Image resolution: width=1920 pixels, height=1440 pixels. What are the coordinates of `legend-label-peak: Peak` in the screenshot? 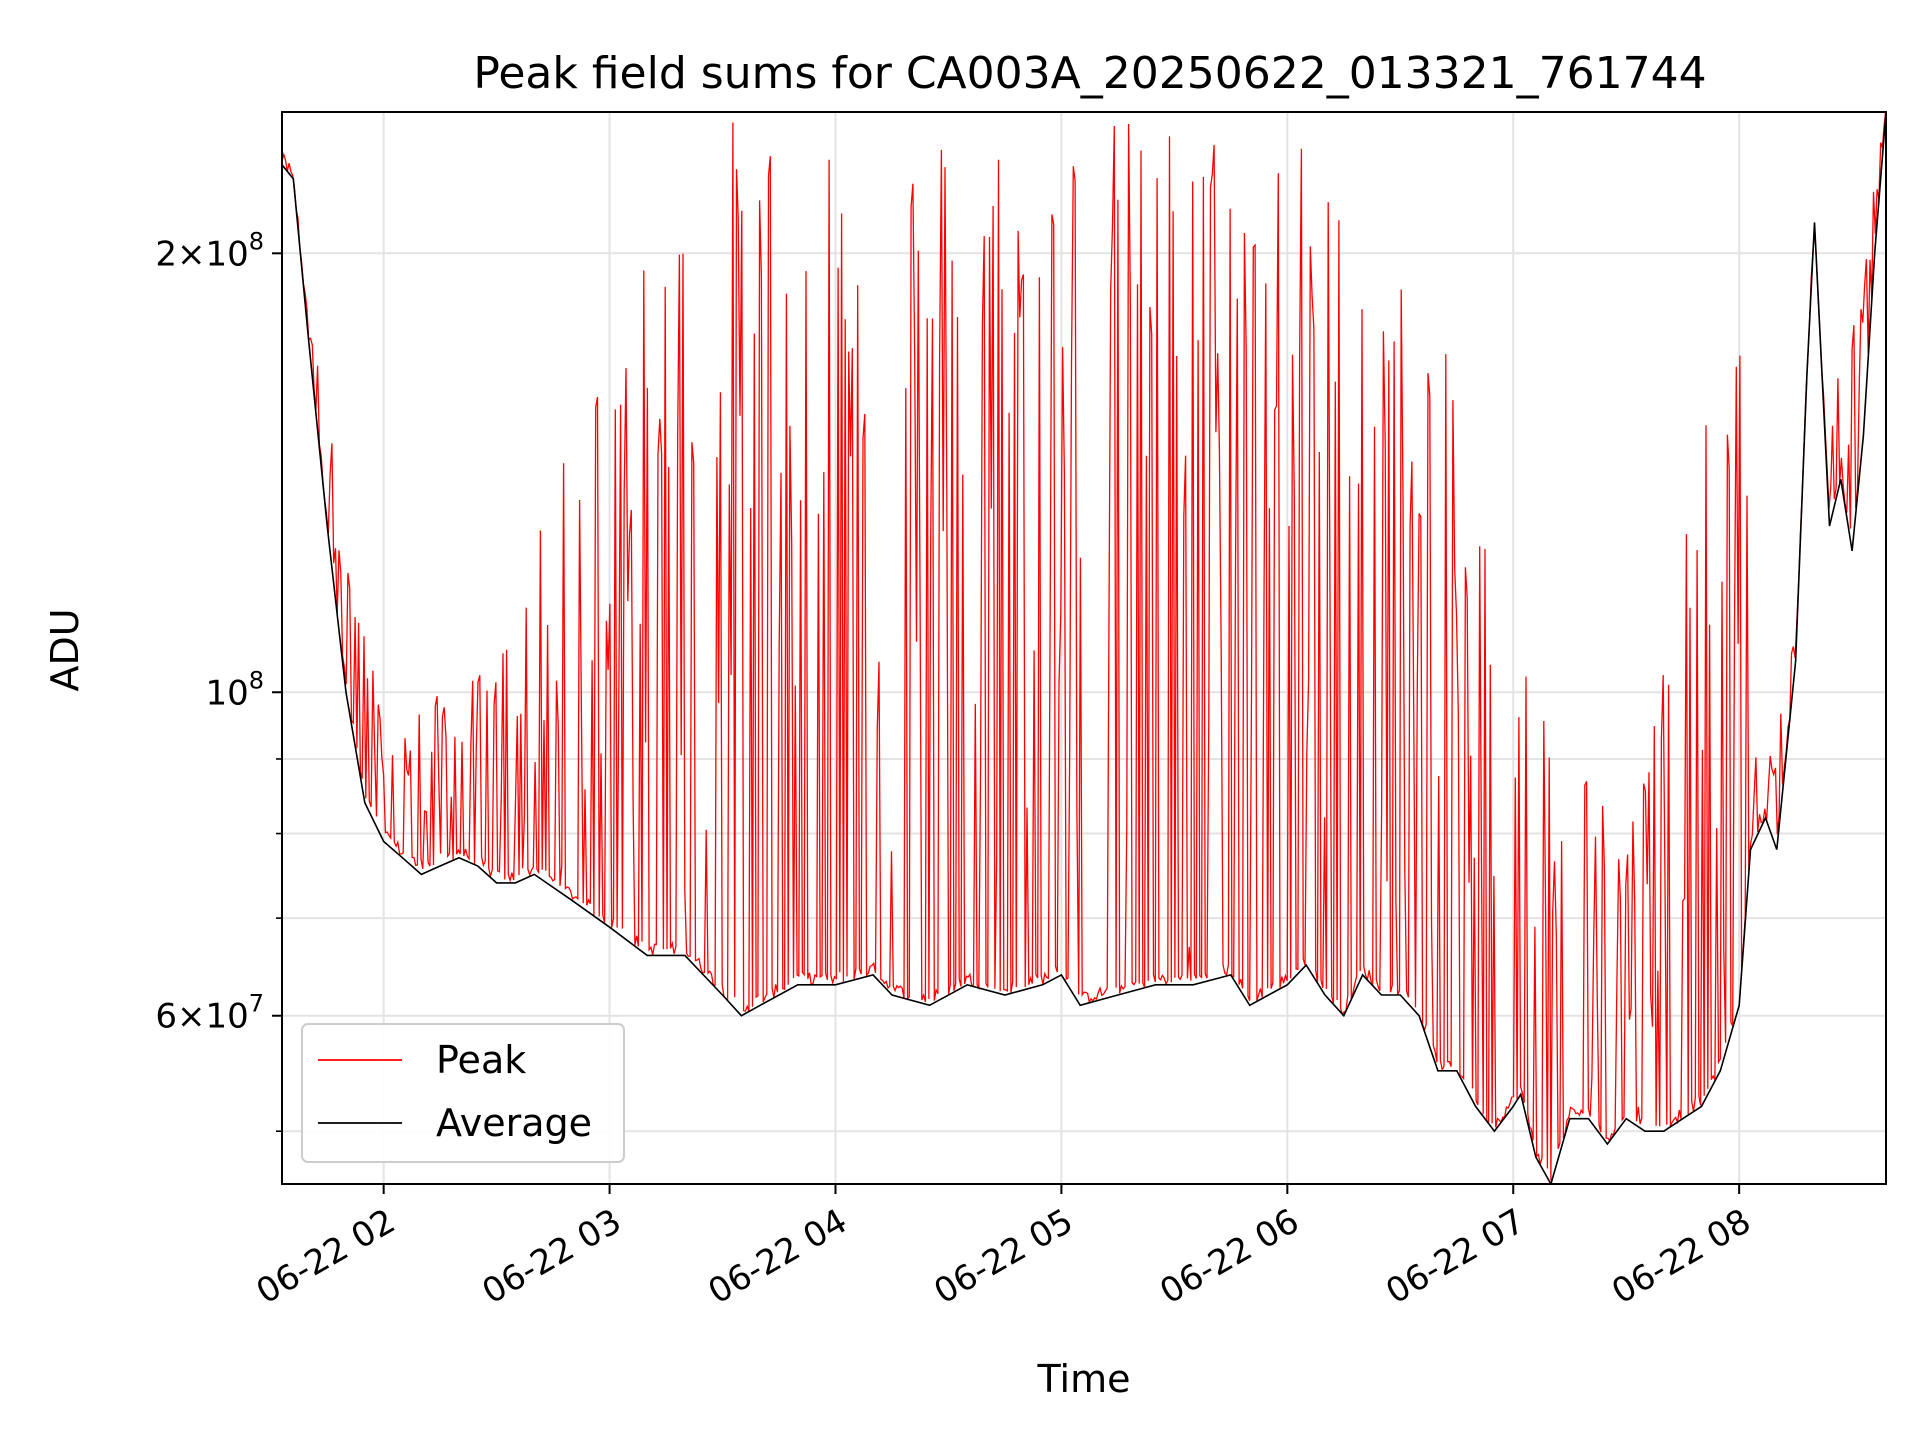 It's located at (481, 1060).